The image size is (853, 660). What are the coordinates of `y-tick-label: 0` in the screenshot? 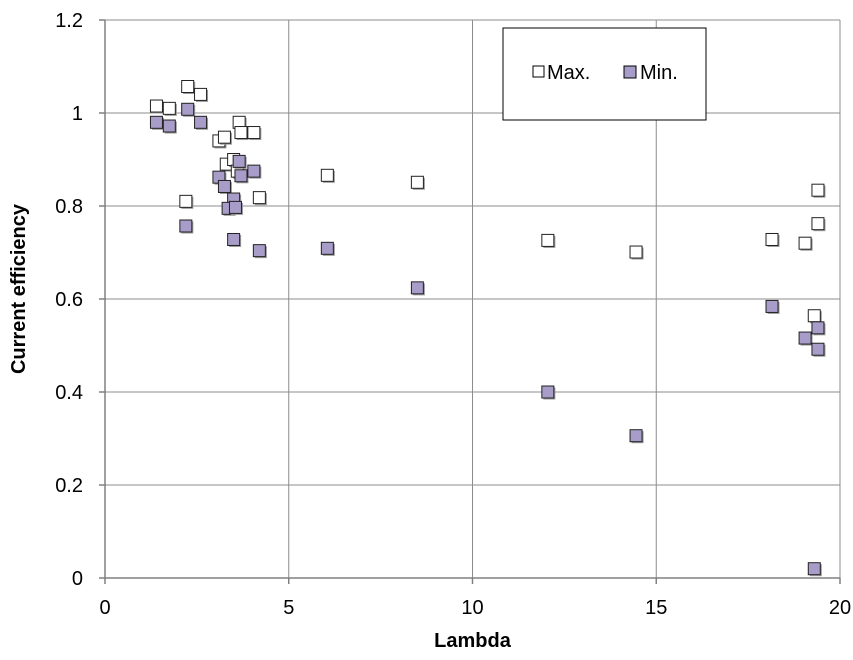 It's located at (77, 579).